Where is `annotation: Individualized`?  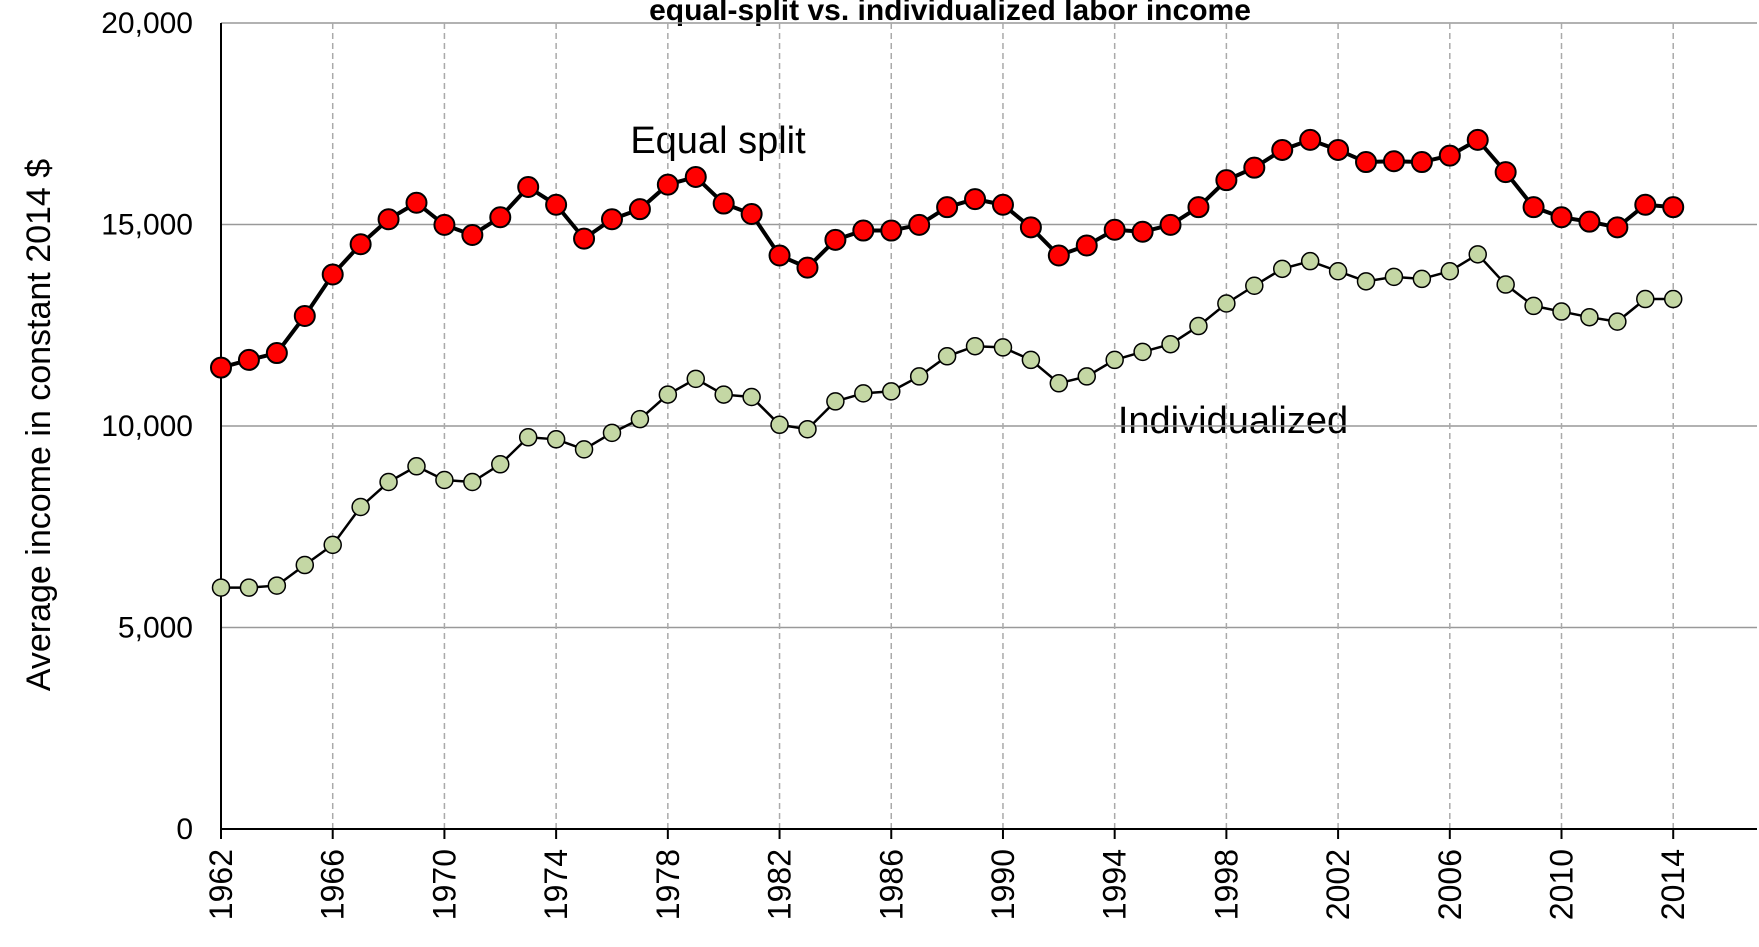
annotation: Individualized is located at coordinates (1233, 421).